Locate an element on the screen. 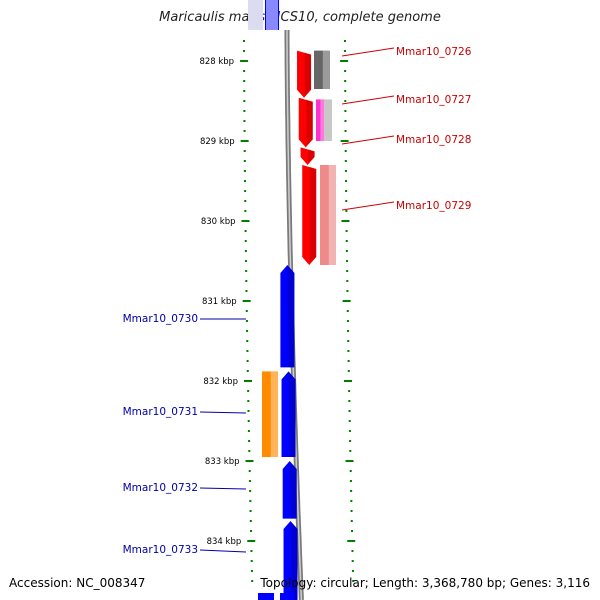 This screenshot has width=600, height=600. gene-label: Mmar10_0728 is located at coordinates (433, 140).